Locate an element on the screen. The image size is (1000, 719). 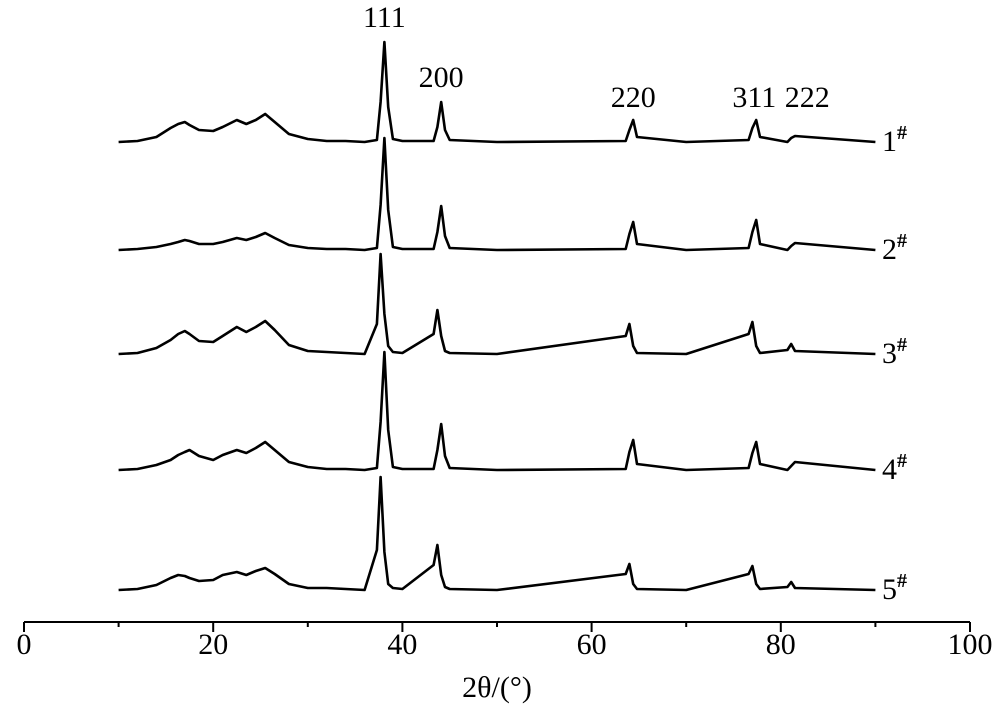
peak-label: 222 is located at coordinates (807, 97).